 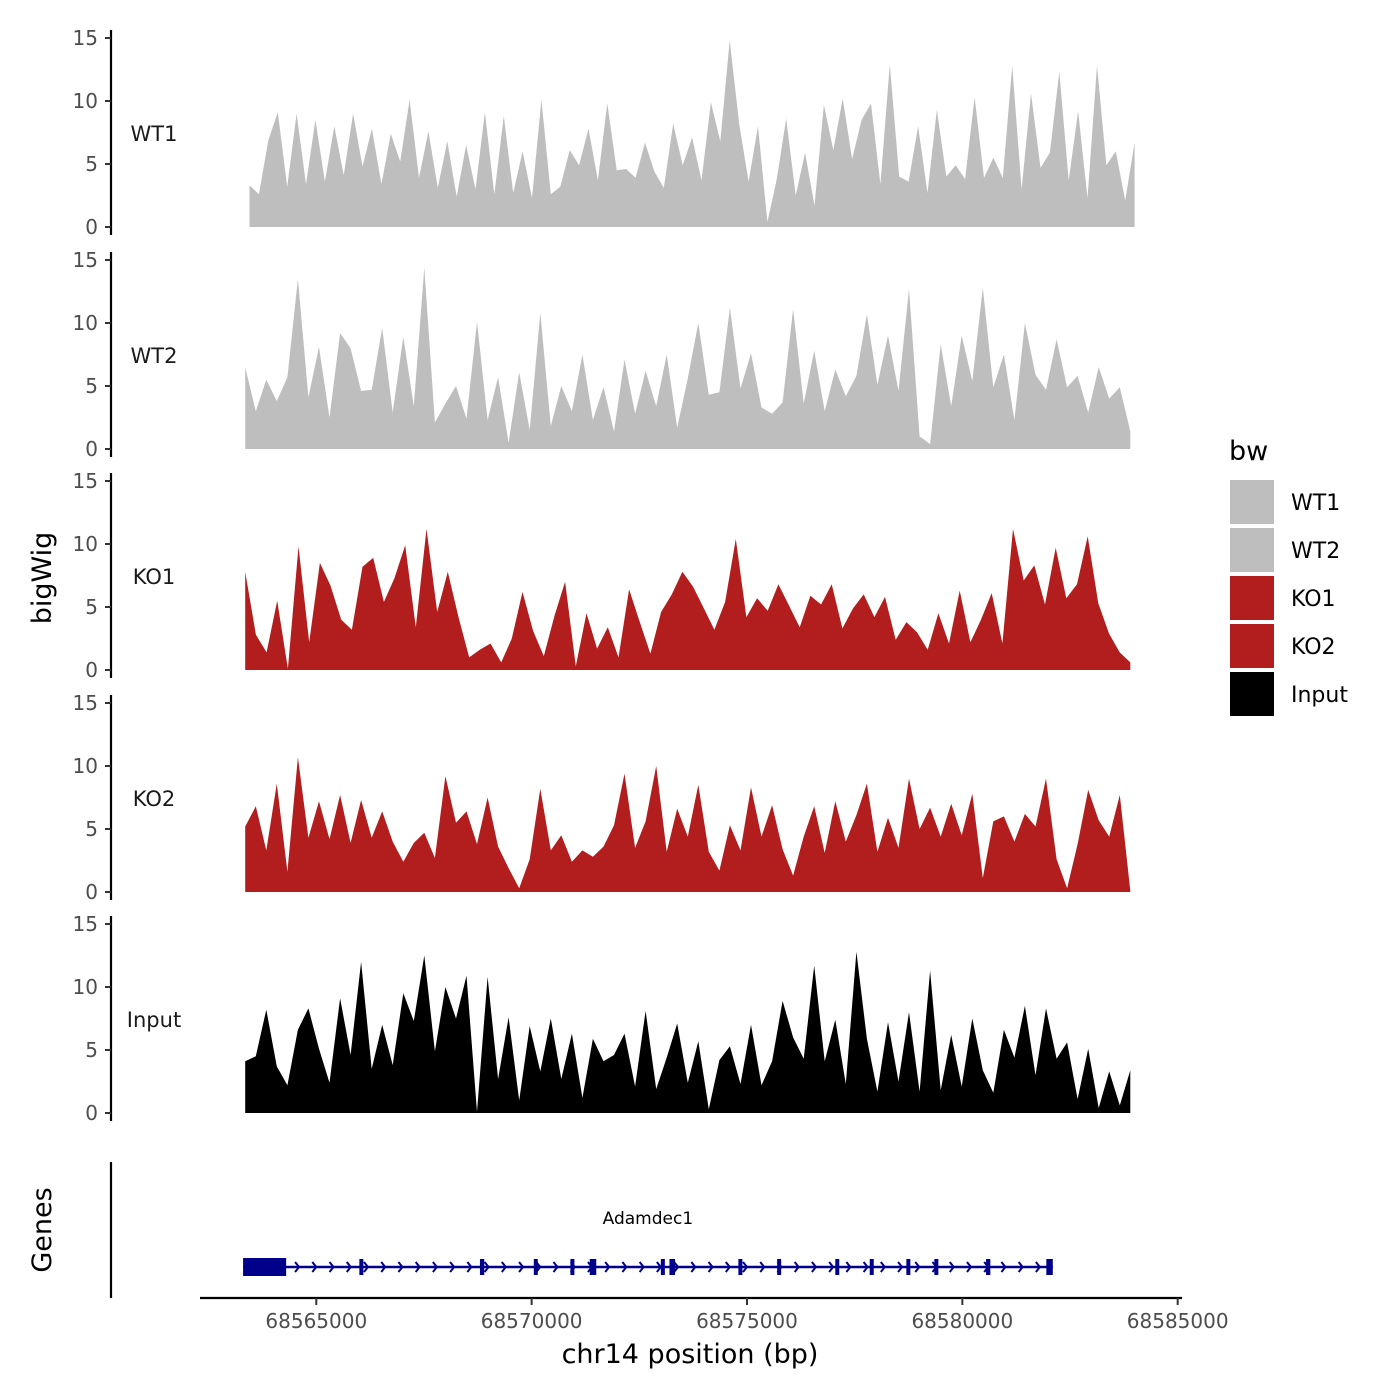 What do you see at coordinates (532, 1321) in the screenshot?
I see `x-tick-label: 68570000` at bounding box center [532, 1321].